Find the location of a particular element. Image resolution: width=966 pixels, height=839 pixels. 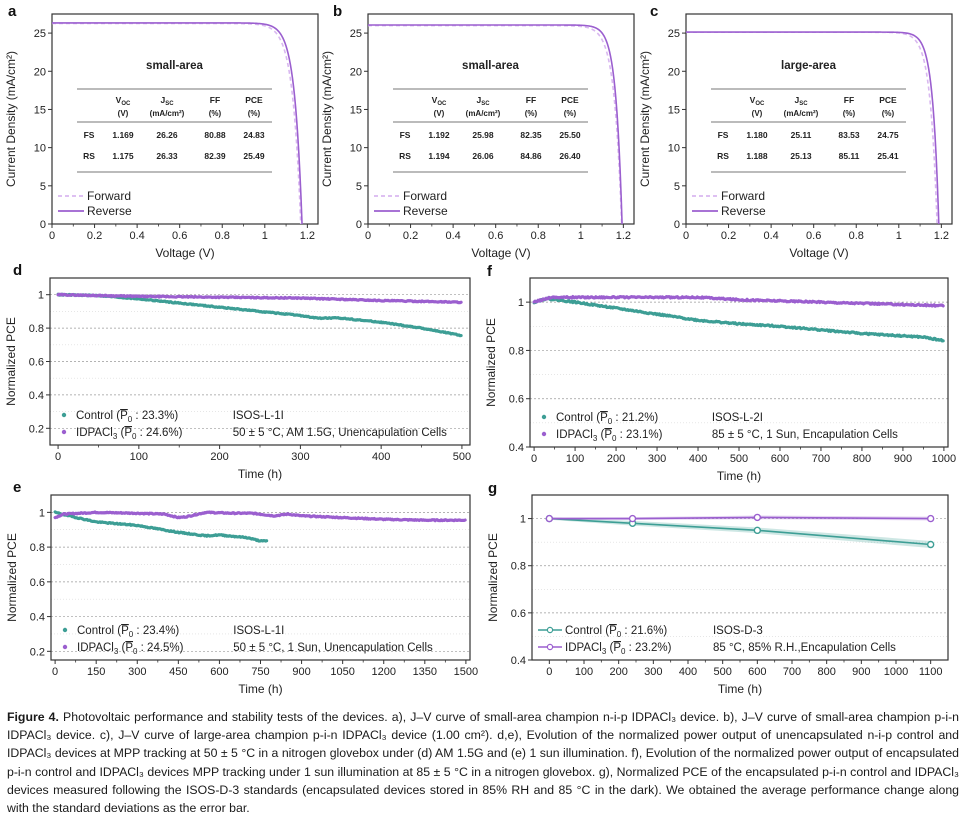

table-cell: 24.75 is located at coordinates (888, 135).